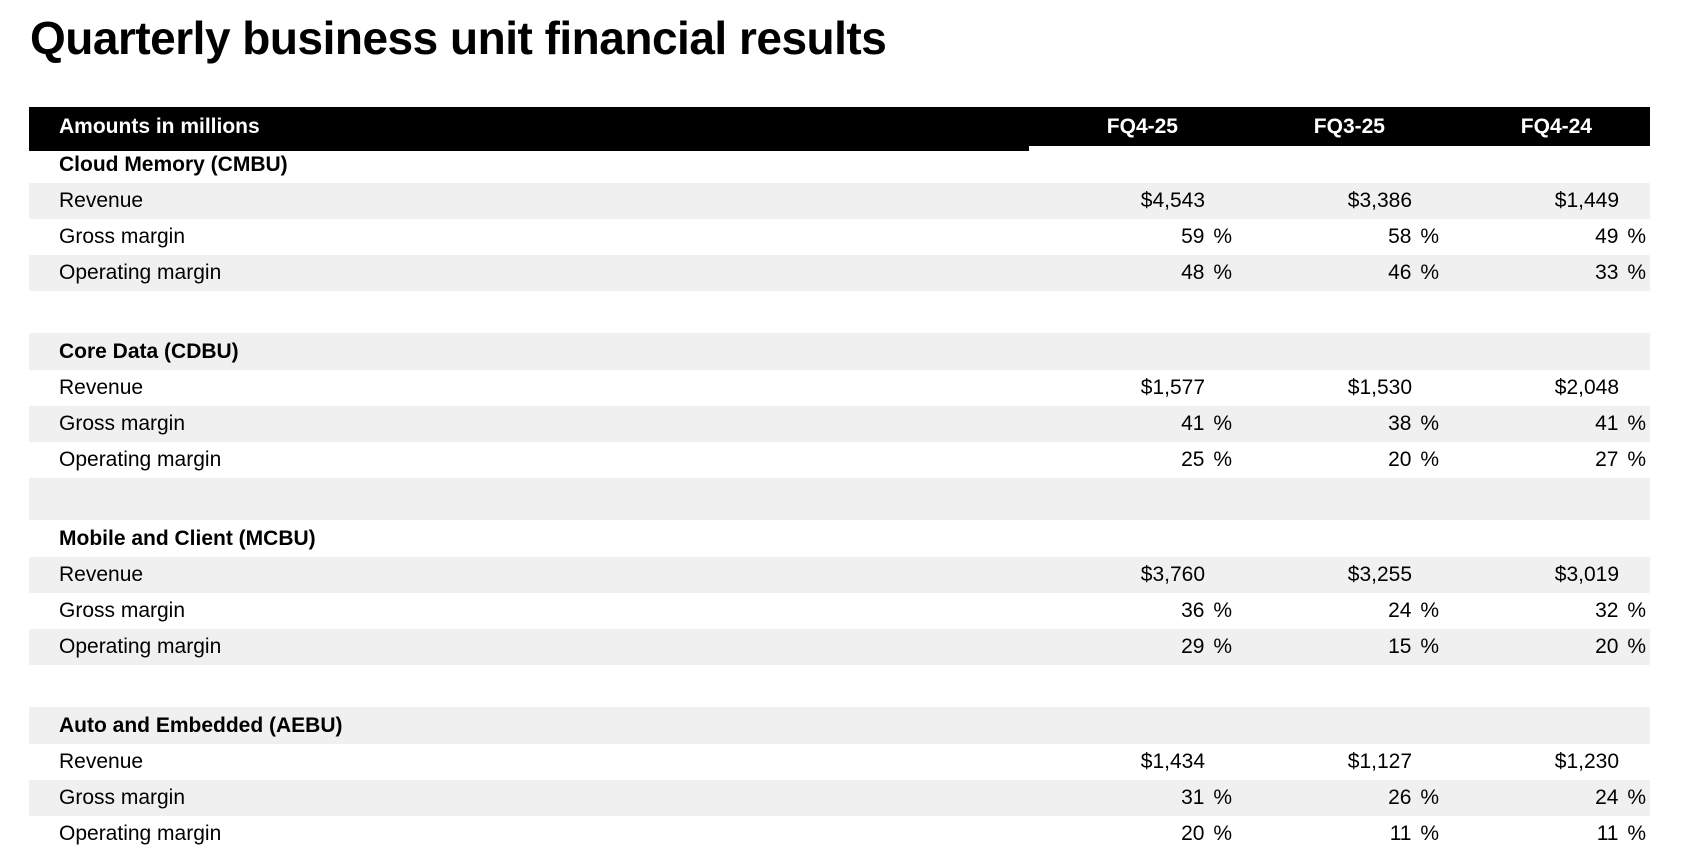  What do you see at coordinates (187, 538) in the screenshot?
I see `section-title: Mobile and Client (MCBU)` at bounding box center [187, 538].